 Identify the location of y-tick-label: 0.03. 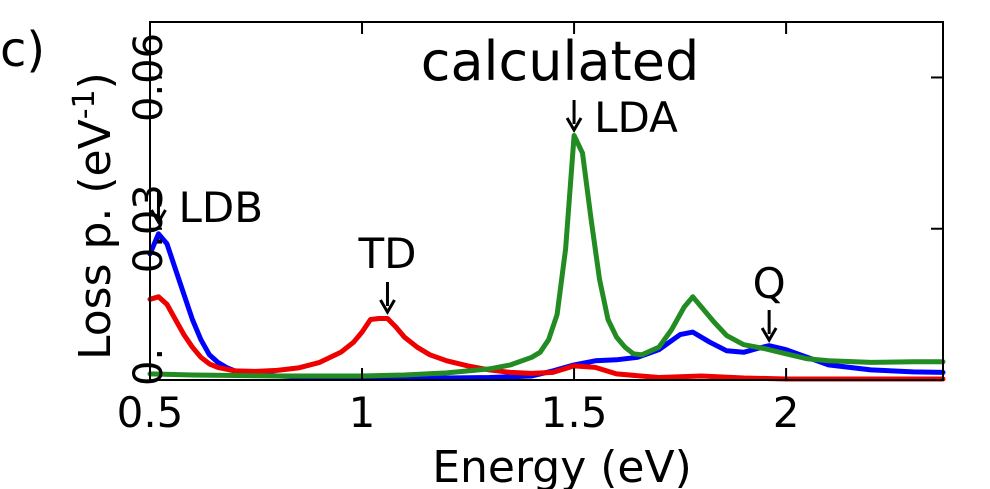
(149, 228).